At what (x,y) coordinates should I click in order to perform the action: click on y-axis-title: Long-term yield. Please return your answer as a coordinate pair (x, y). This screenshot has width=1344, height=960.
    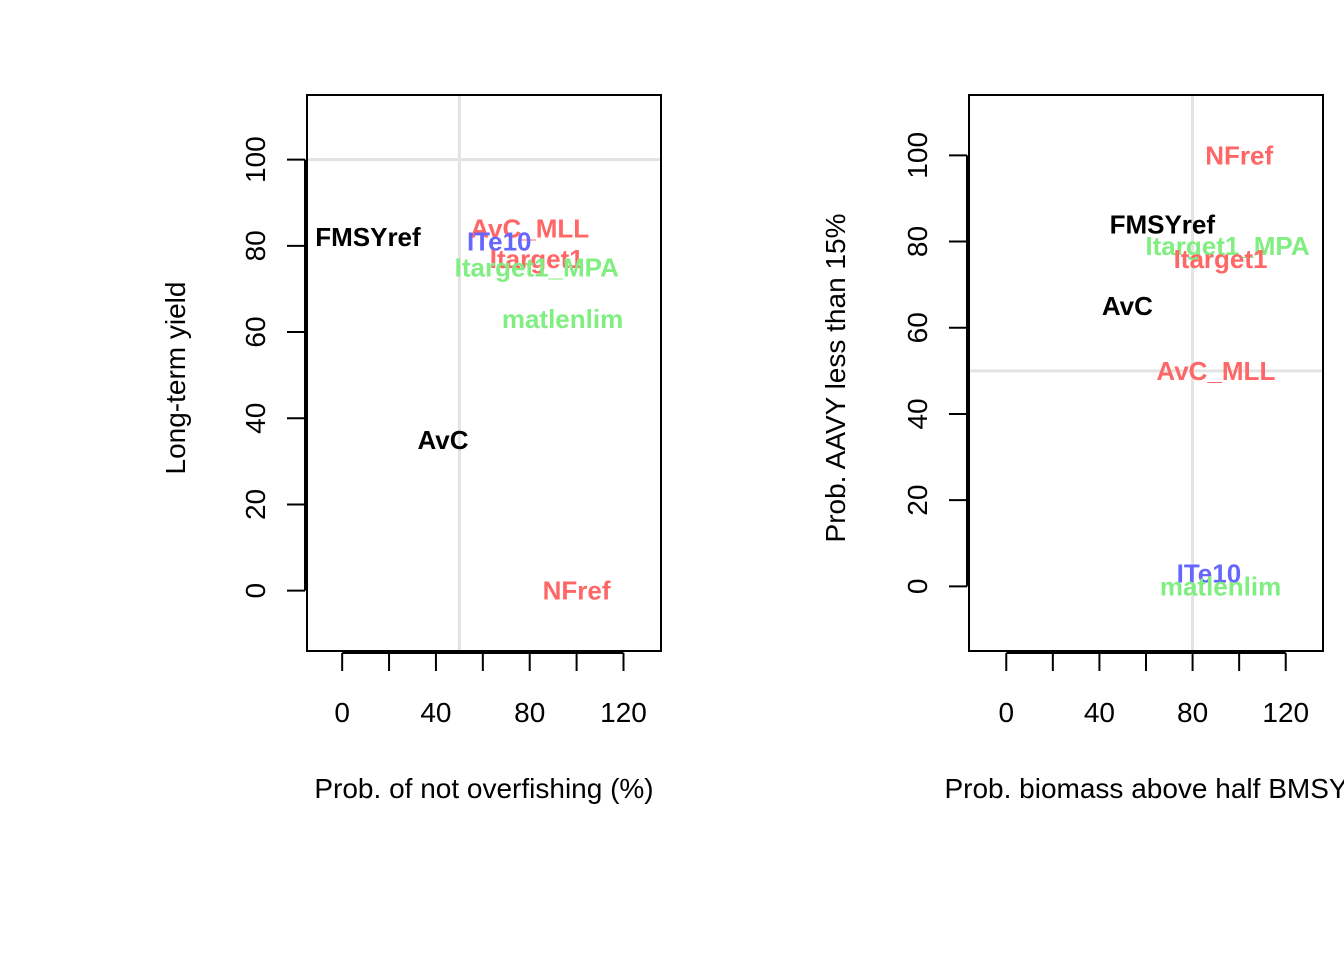
    Looking at the image, I should click on (175, 378).